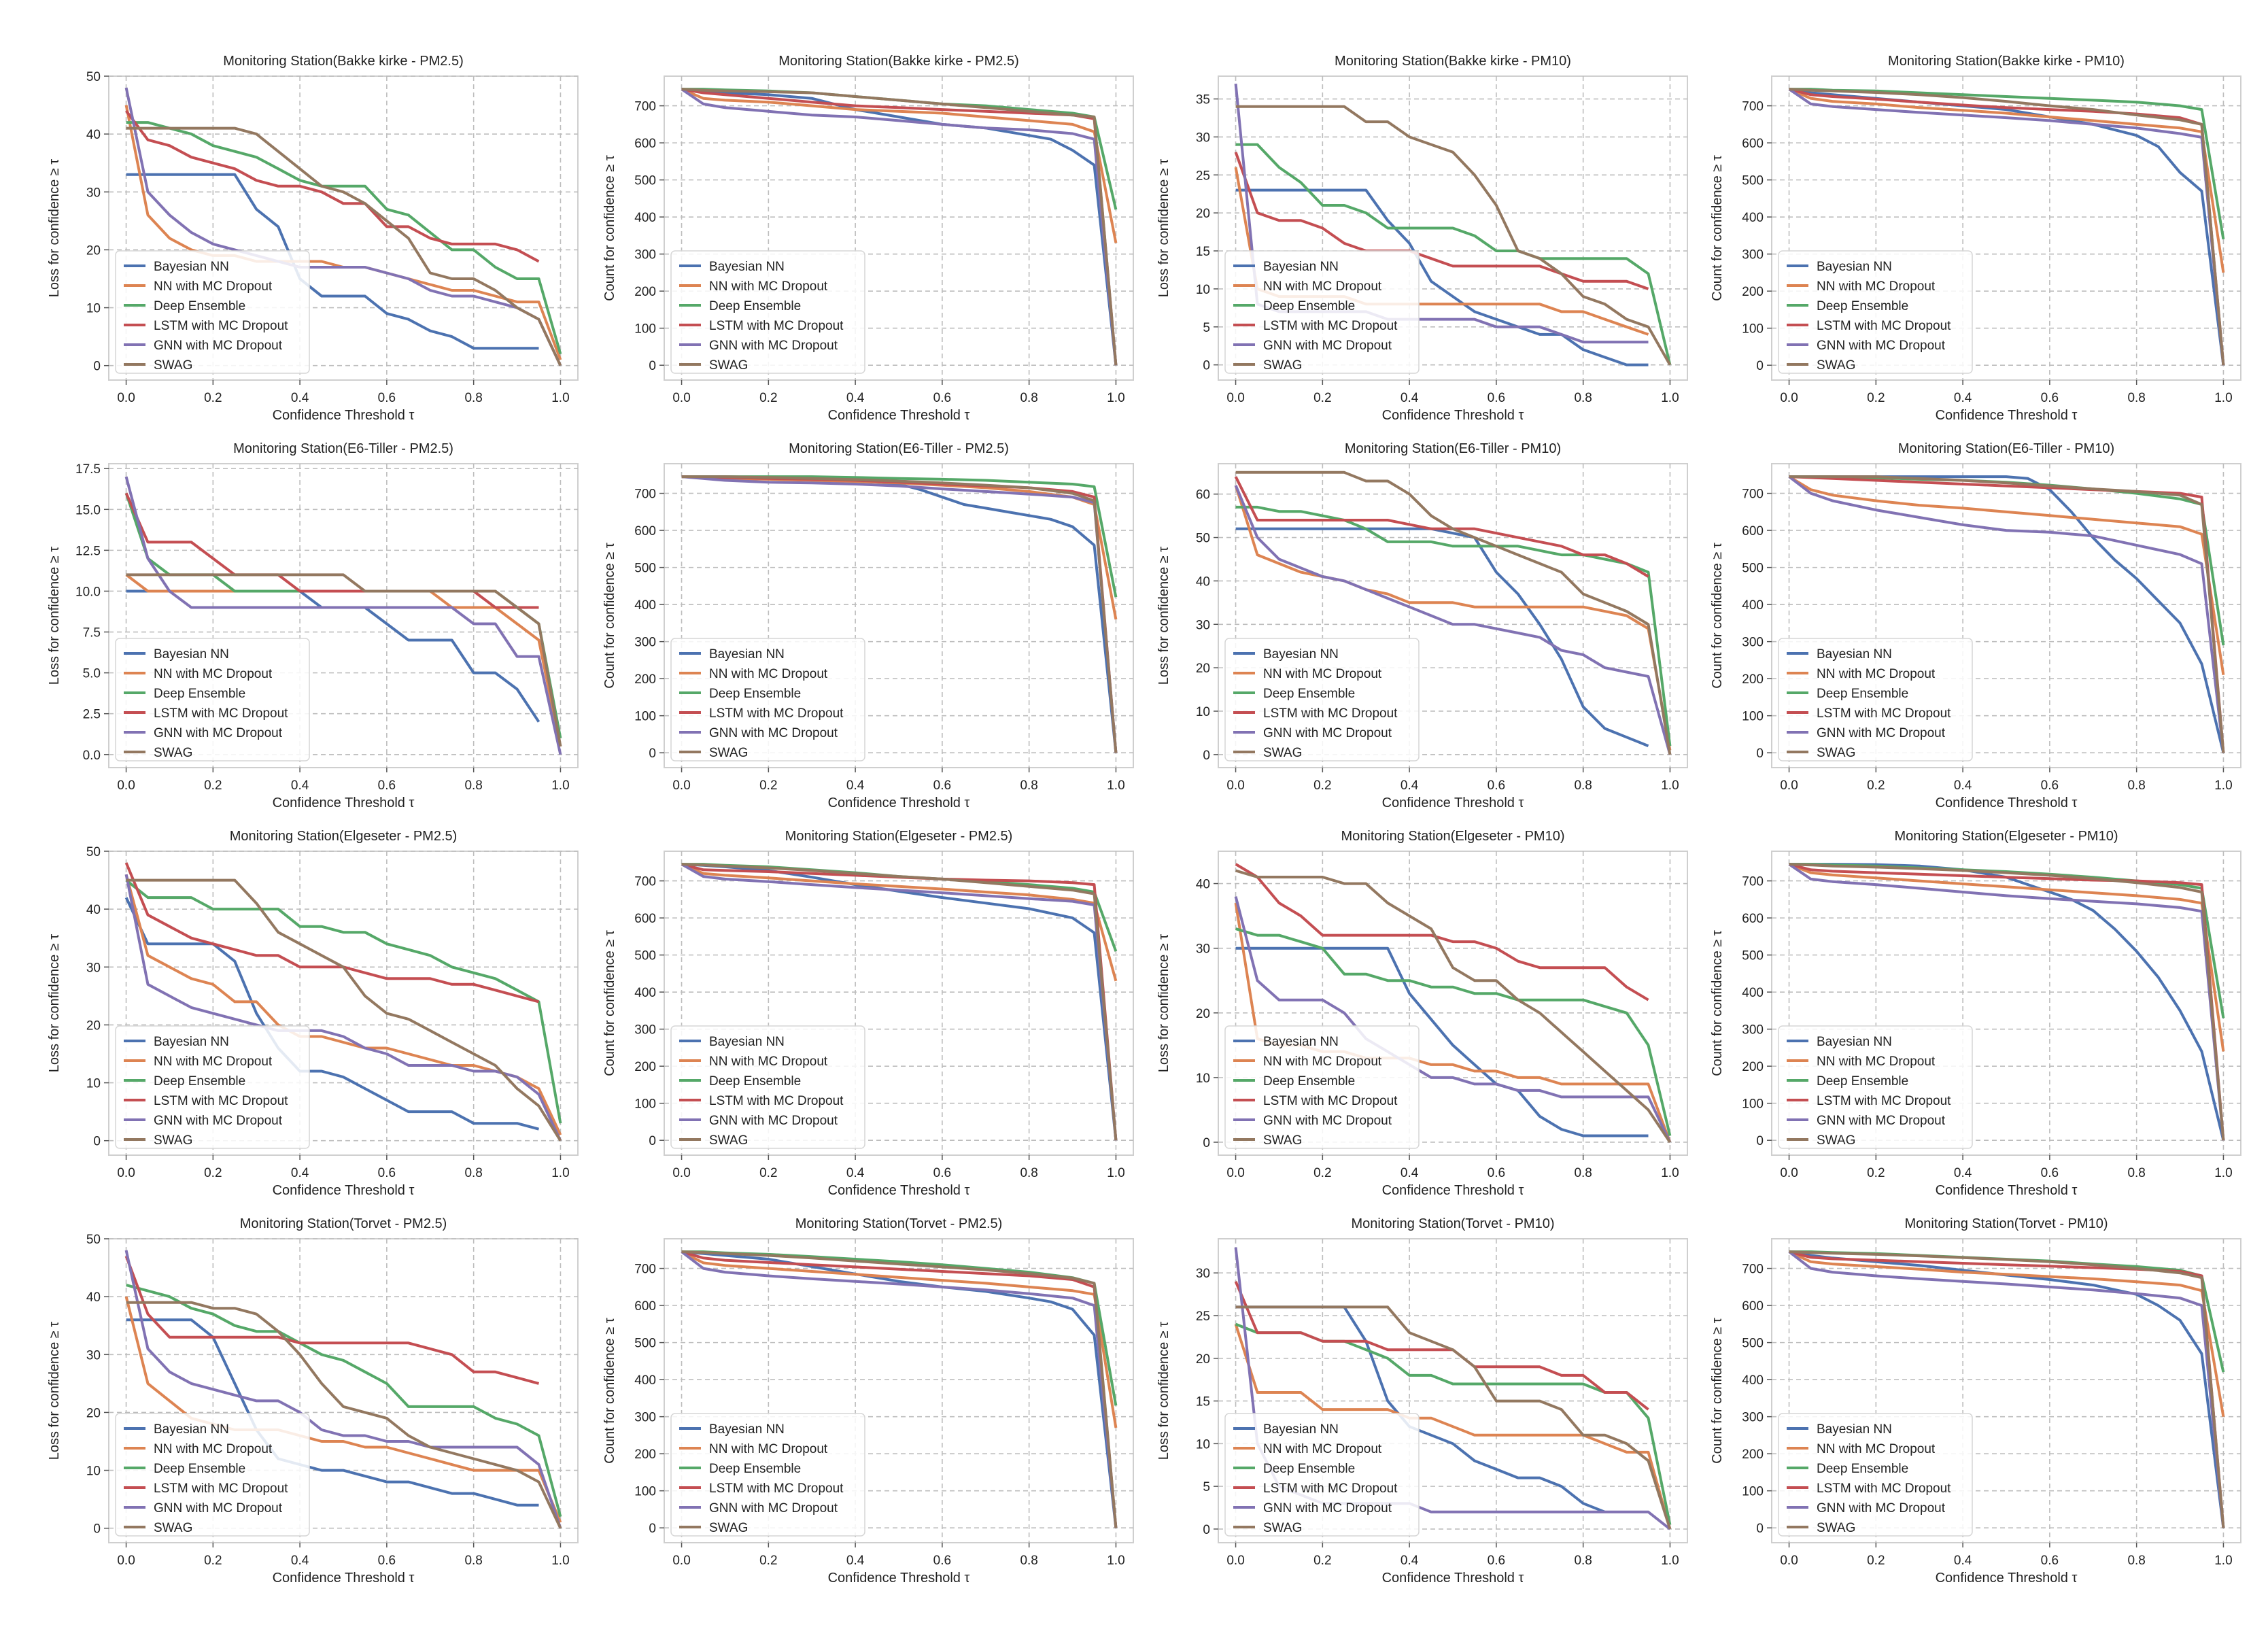  Describe the element at coordinates (88, 551) in the screenshot. I see `y-tick-label: 12.5` at that location.